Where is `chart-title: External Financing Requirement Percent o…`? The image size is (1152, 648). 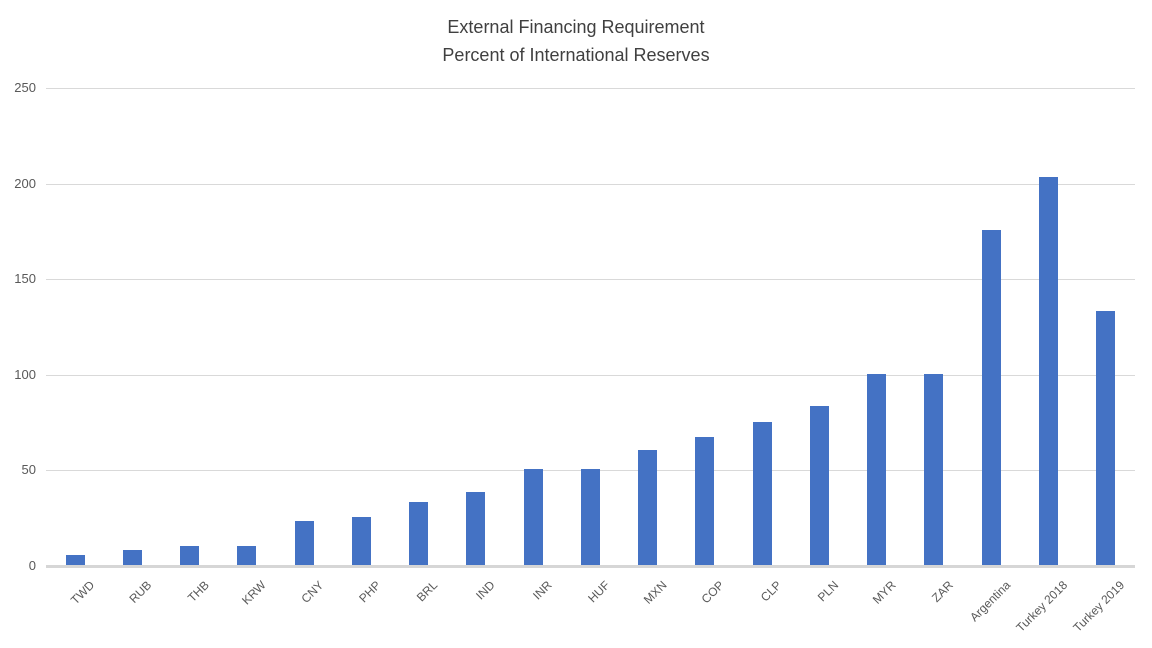 chart-title: External Financing Requirement Percent o… is located at coordinates (576, 41).